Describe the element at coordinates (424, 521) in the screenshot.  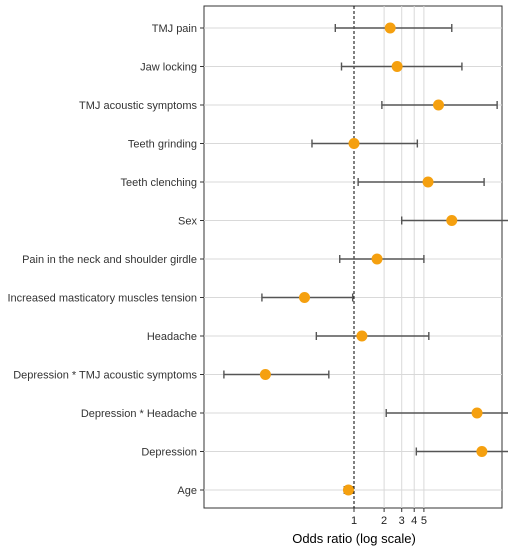
I see `x-tick-label: 5` at that location.